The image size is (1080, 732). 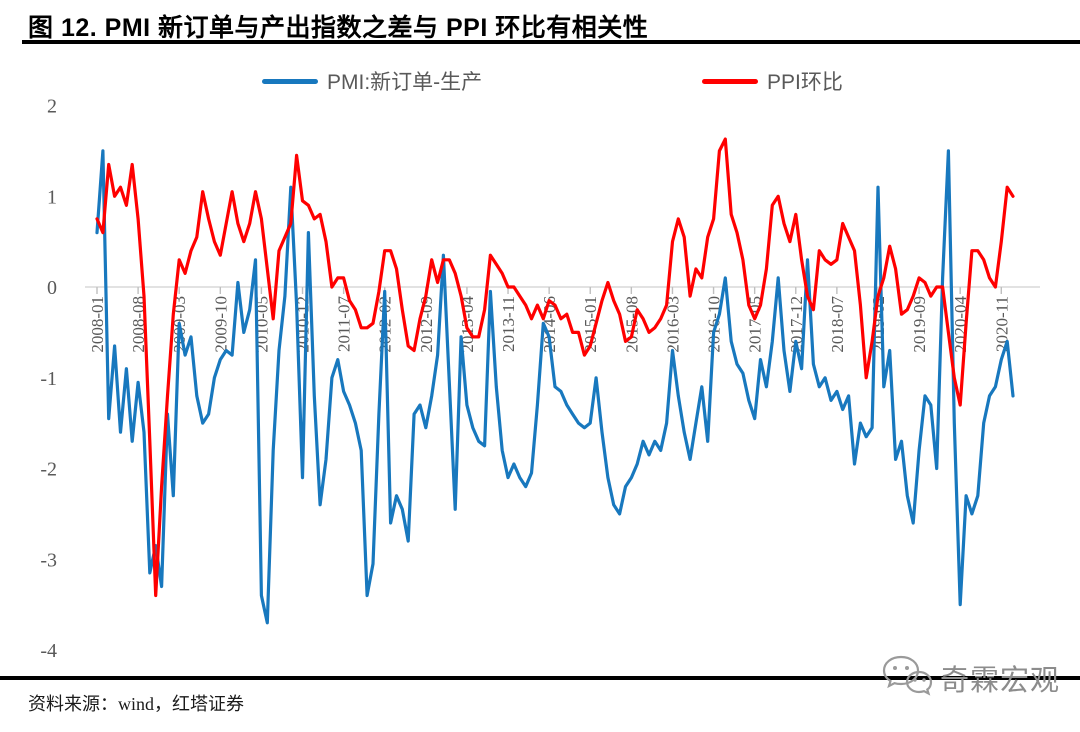 What do you see at coordinates (805, 82) in the screenshot?
I see `legend-label-ppi: PPI环比` at bounding box center [805, 82].